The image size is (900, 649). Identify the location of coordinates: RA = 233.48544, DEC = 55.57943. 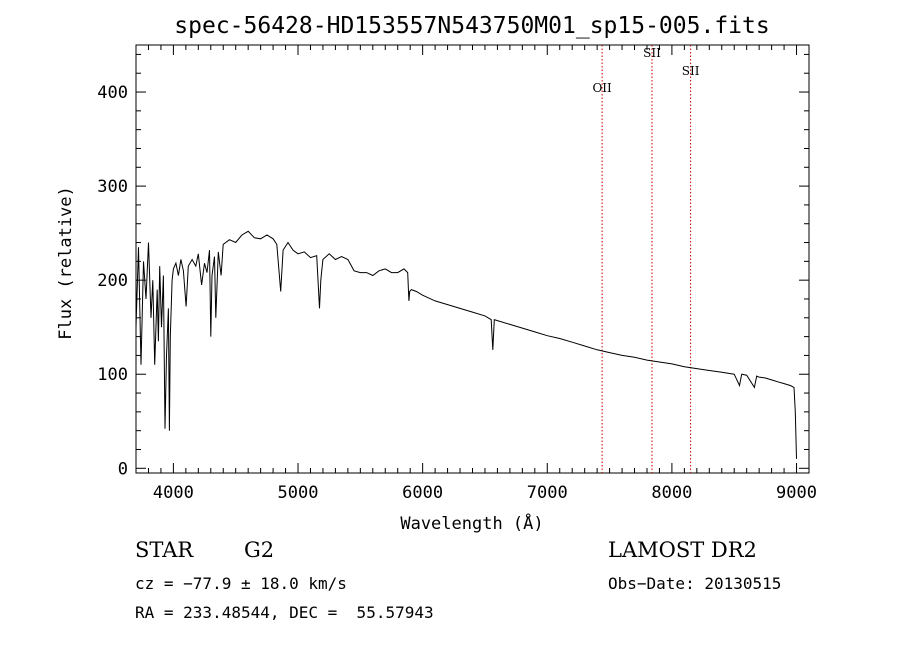
(284, 612).